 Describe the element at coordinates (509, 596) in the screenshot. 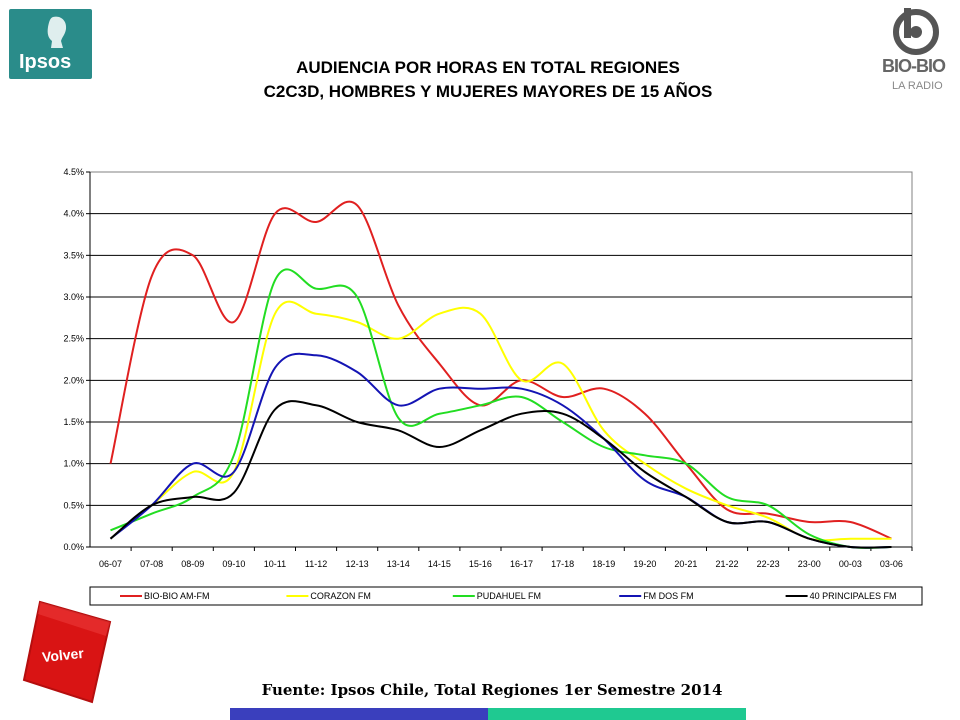

I see `legend-label-2: PUDAHUEL FM` at that location.